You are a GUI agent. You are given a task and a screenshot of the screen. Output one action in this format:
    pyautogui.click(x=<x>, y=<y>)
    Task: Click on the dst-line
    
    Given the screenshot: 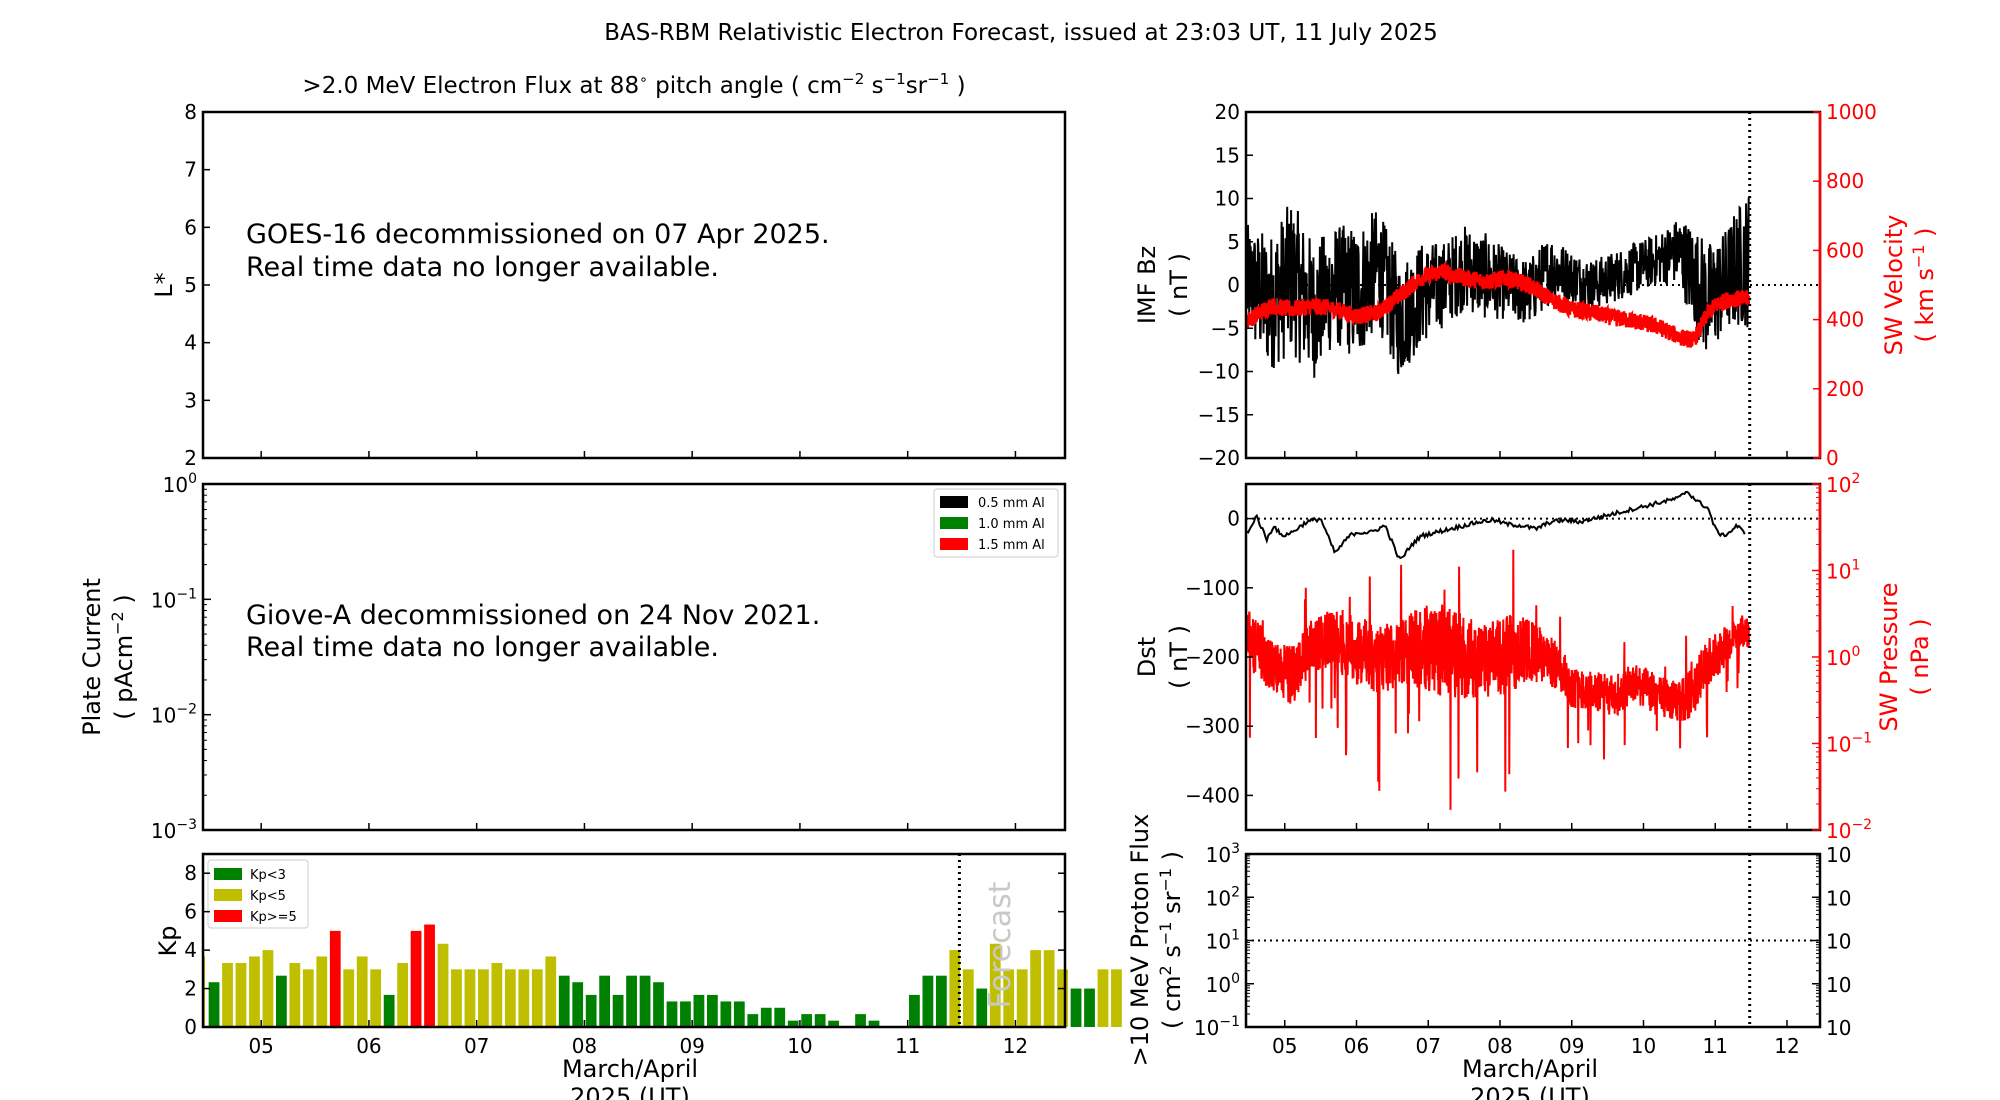 What is the action you would take?
    pyautogui.click(x=1496, y=525)
    